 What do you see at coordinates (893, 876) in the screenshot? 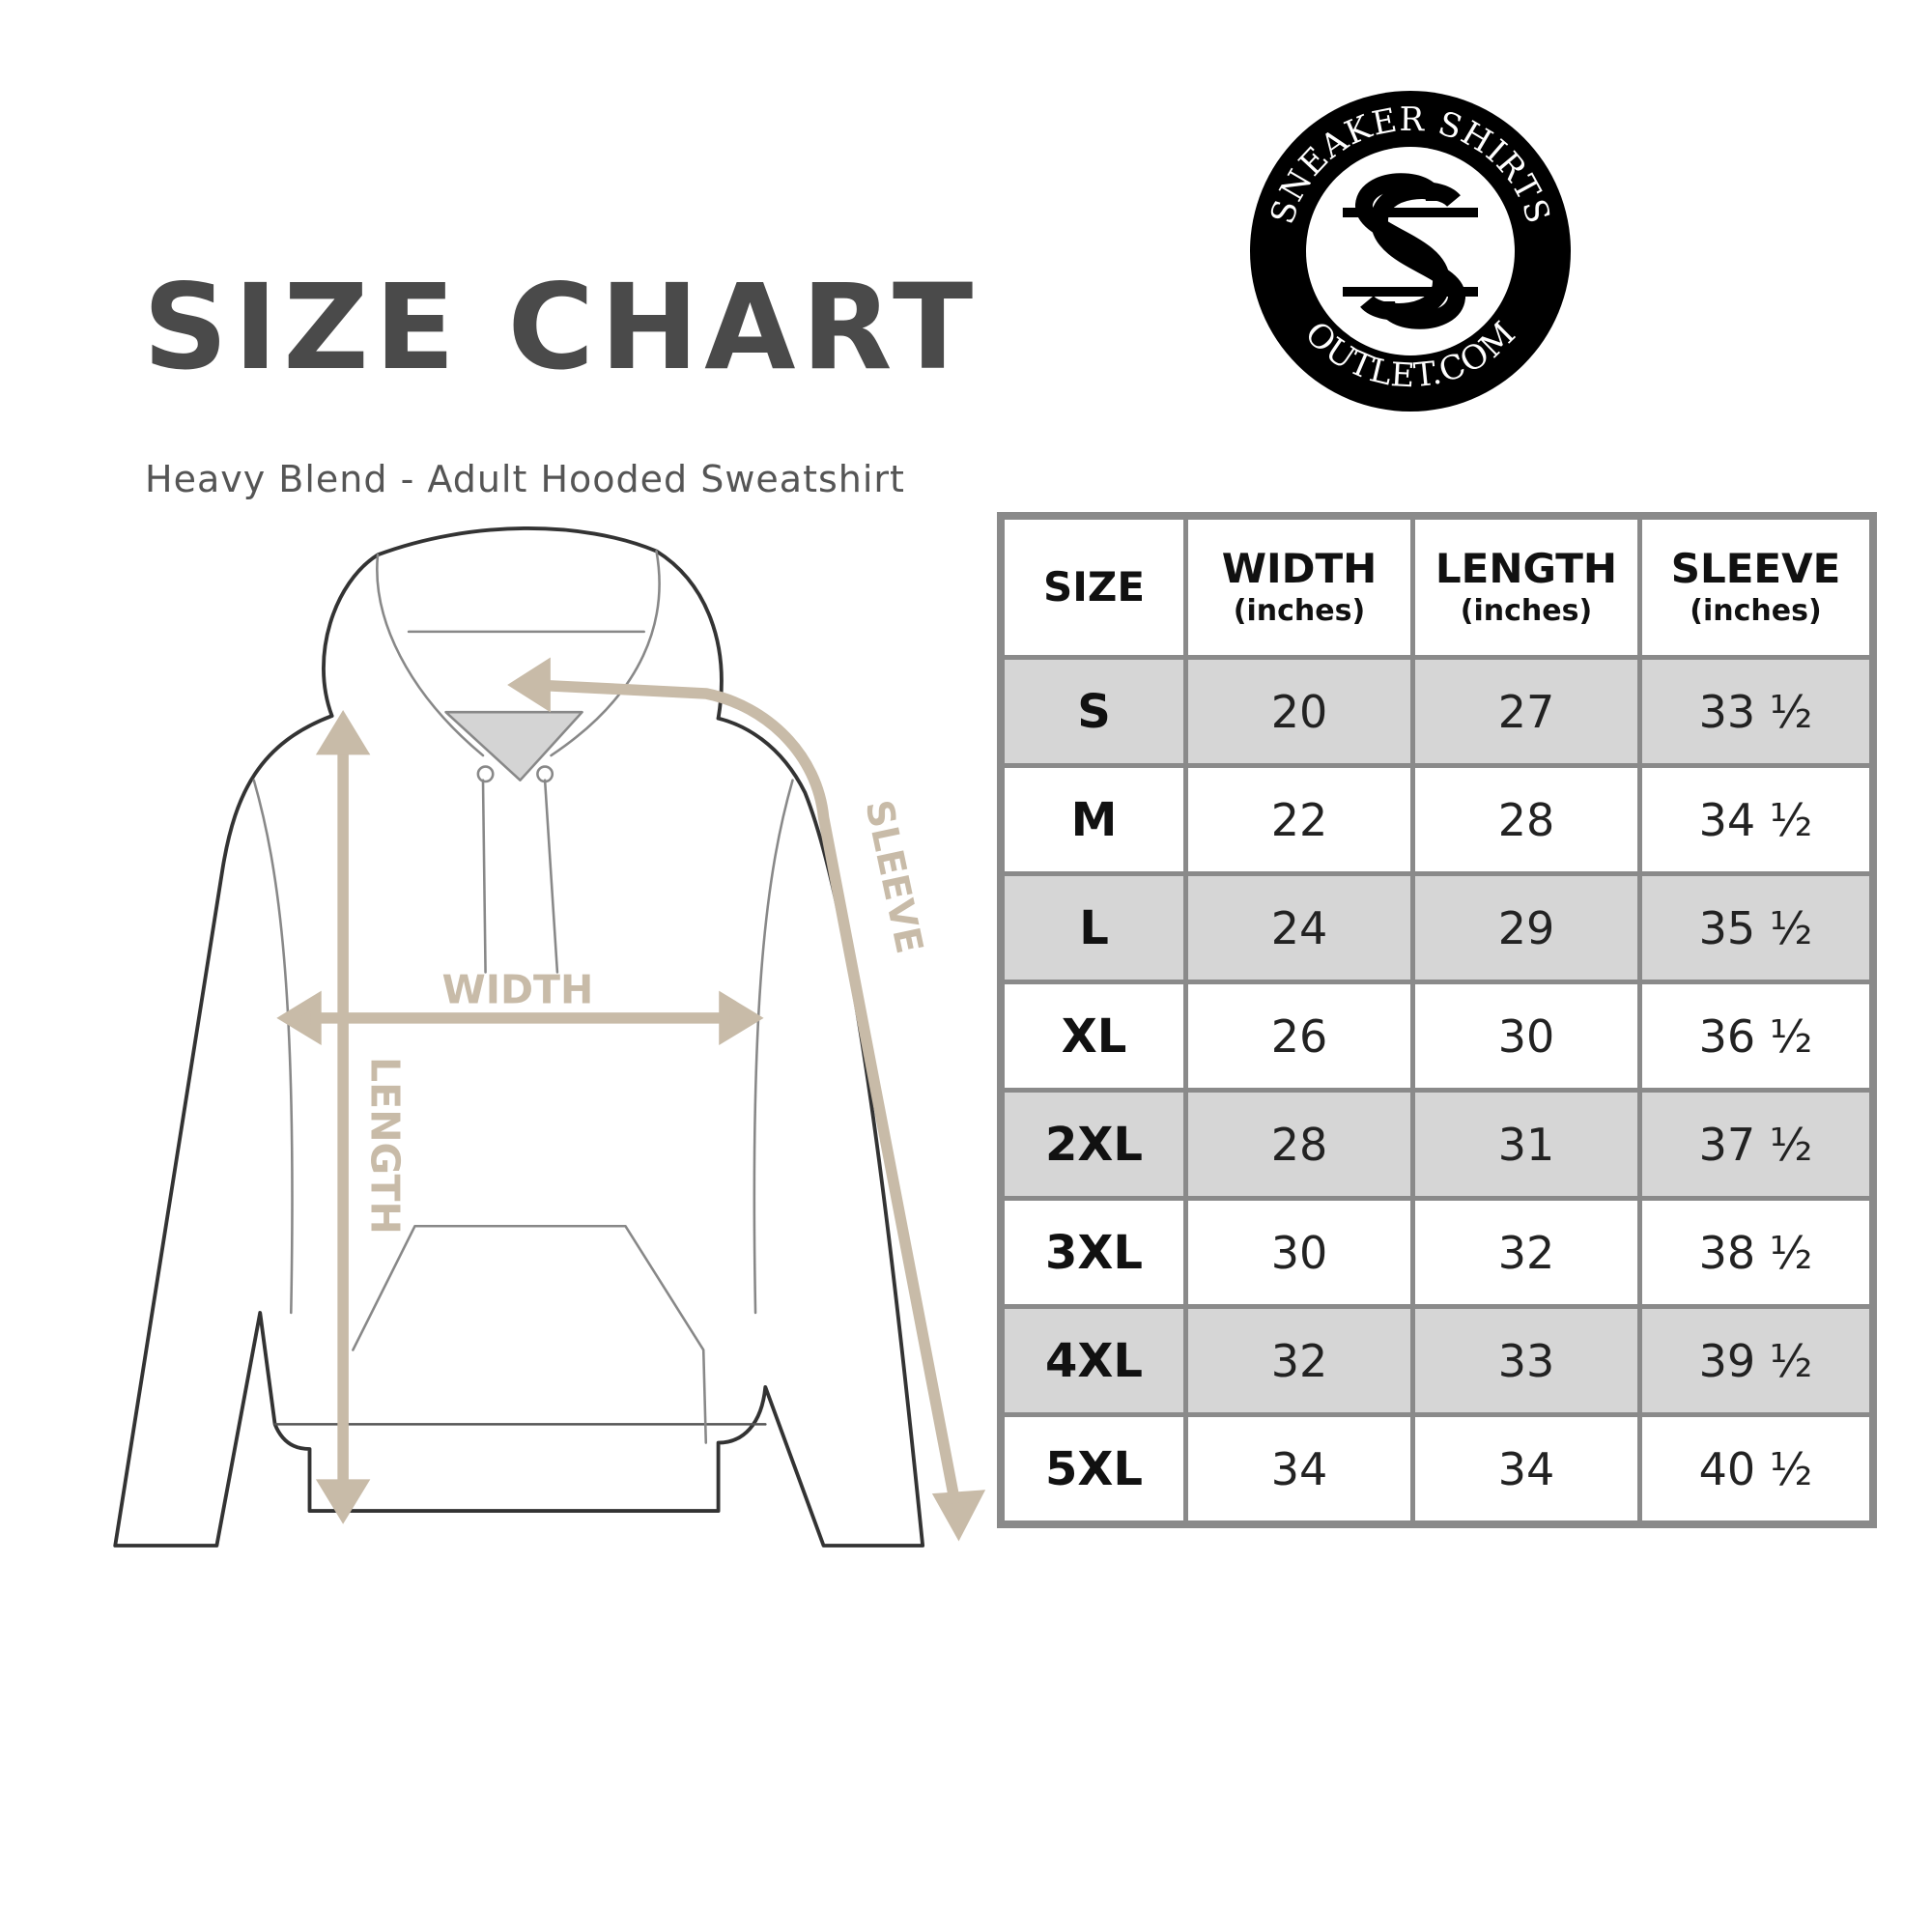
I see `sleeve-label: SLEEVE` at bounding box center [893, 876].